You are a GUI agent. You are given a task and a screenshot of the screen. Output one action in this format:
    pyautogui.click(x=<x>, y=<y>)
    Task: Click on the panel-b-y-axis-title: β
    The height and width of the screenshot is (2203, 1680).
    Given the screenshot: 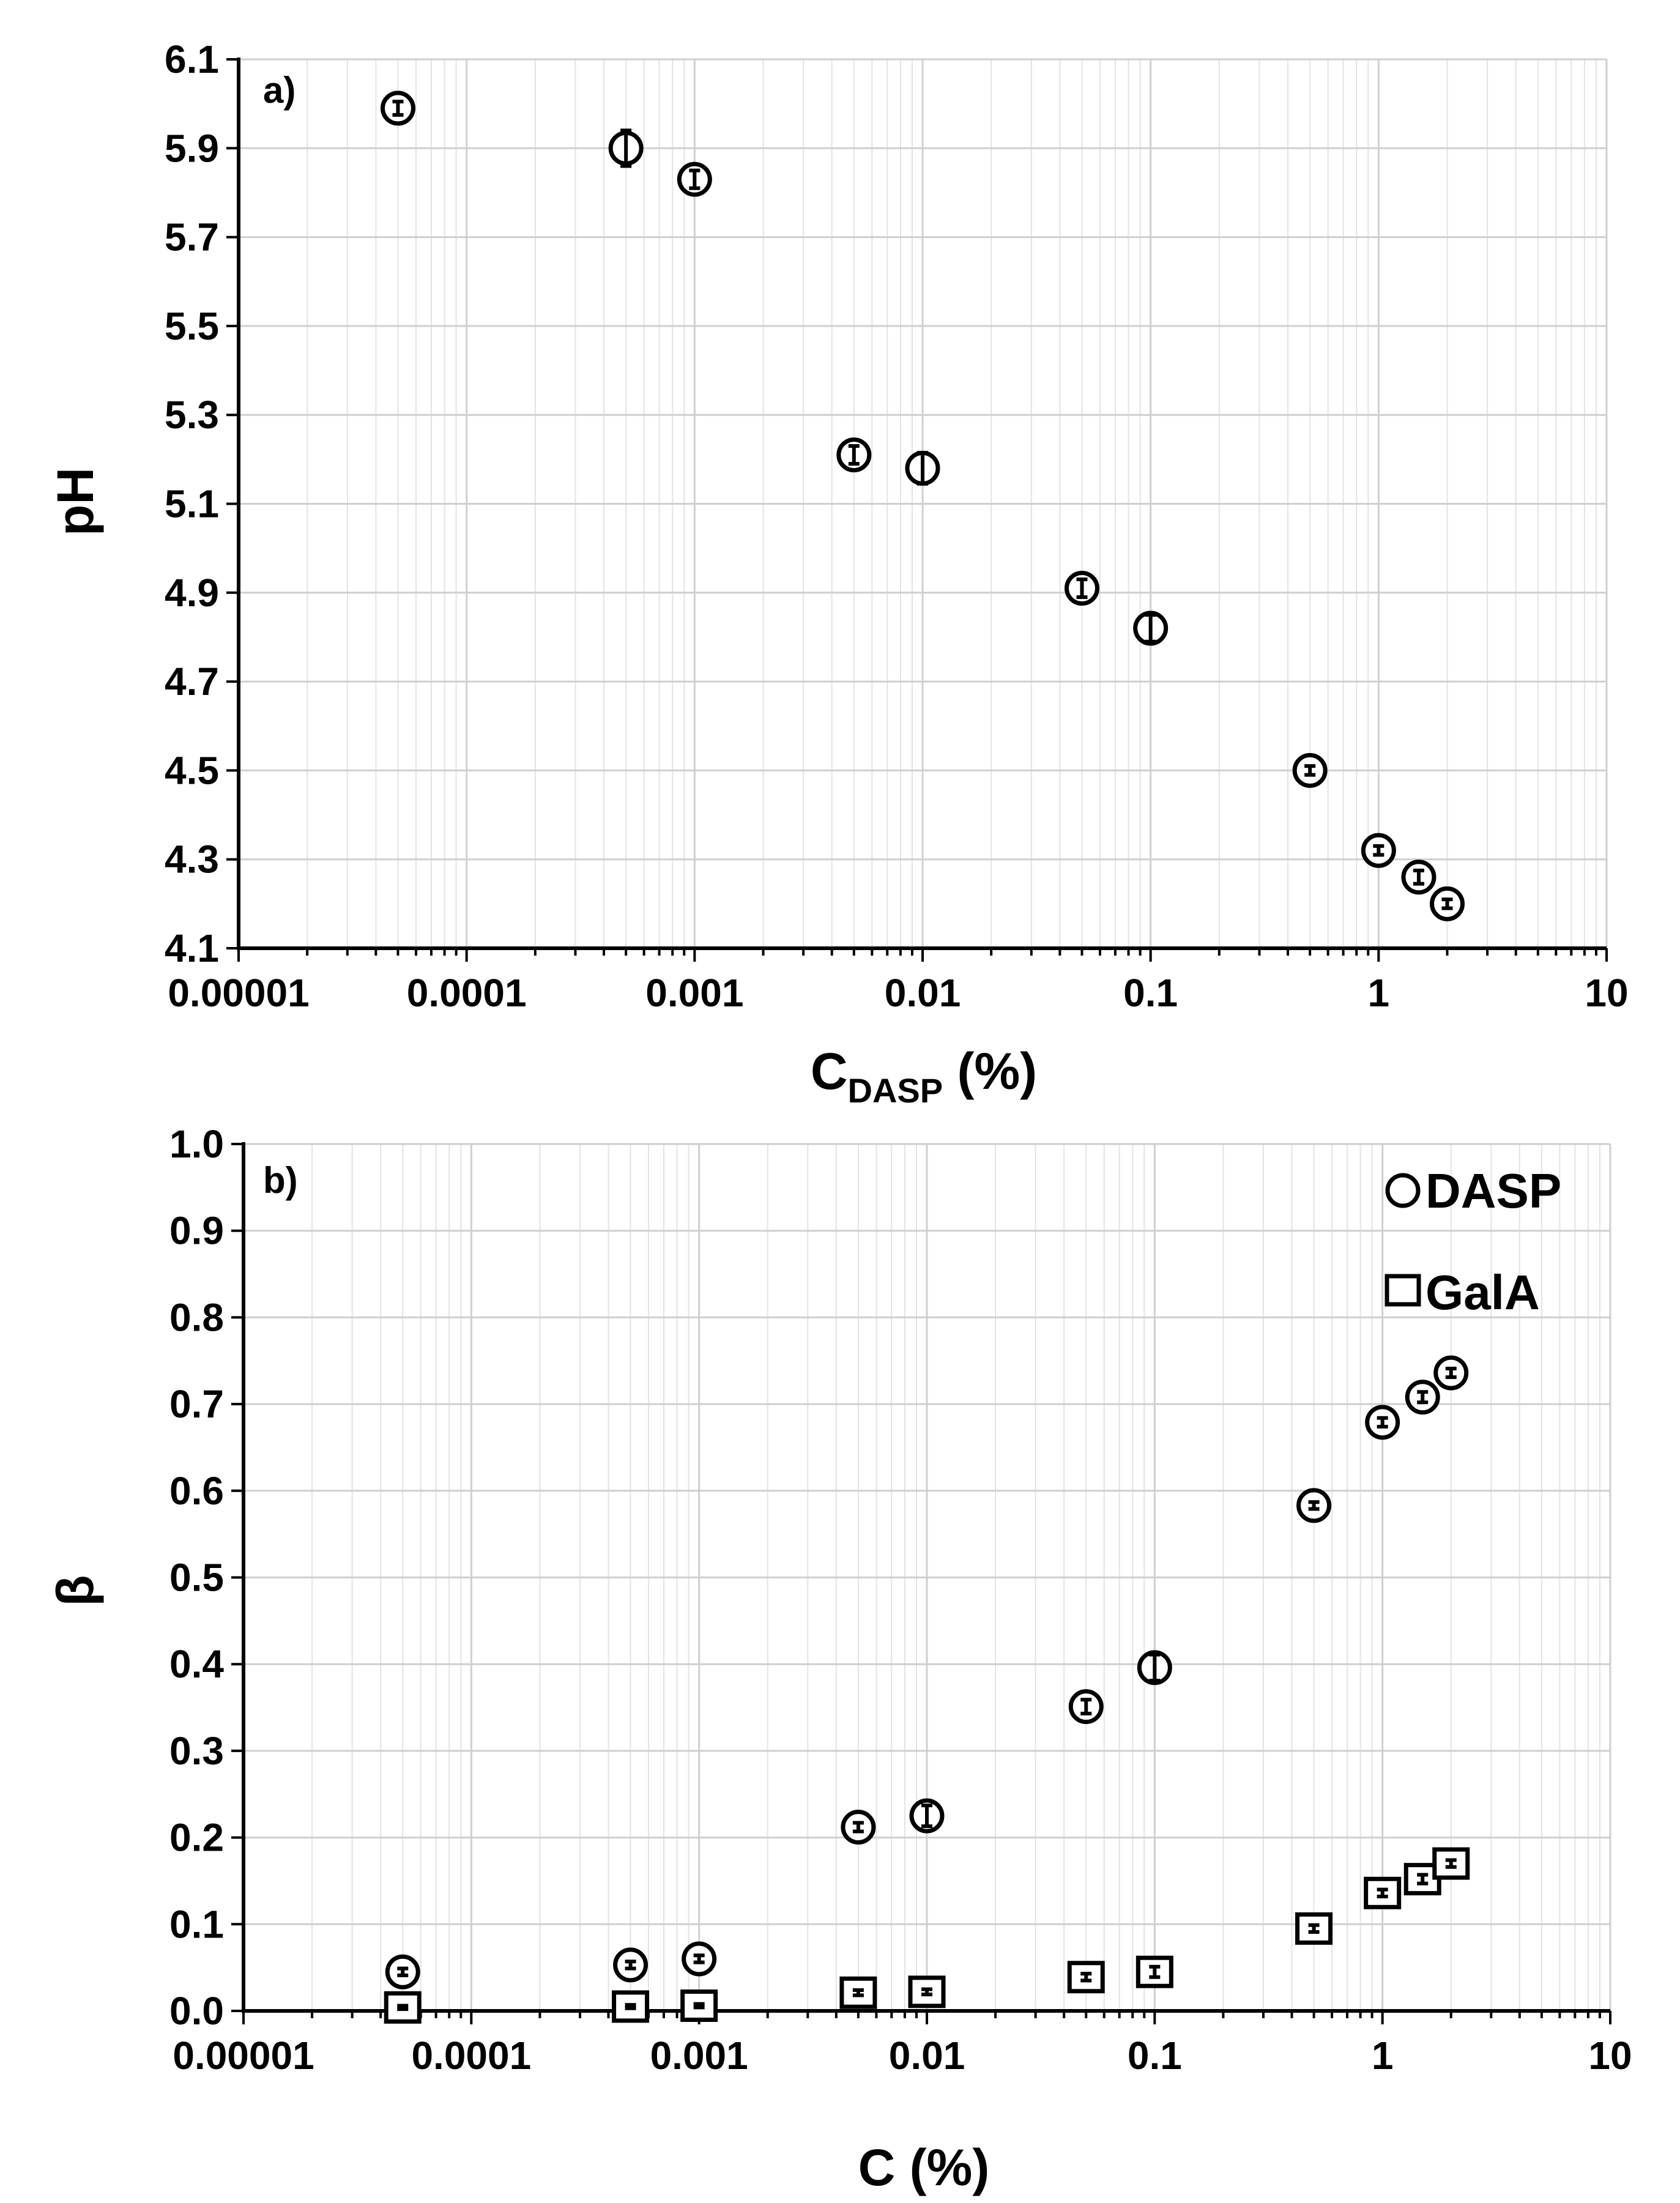 What is the action you would take?
    pyautogui.click(x=75, y=1590)
    